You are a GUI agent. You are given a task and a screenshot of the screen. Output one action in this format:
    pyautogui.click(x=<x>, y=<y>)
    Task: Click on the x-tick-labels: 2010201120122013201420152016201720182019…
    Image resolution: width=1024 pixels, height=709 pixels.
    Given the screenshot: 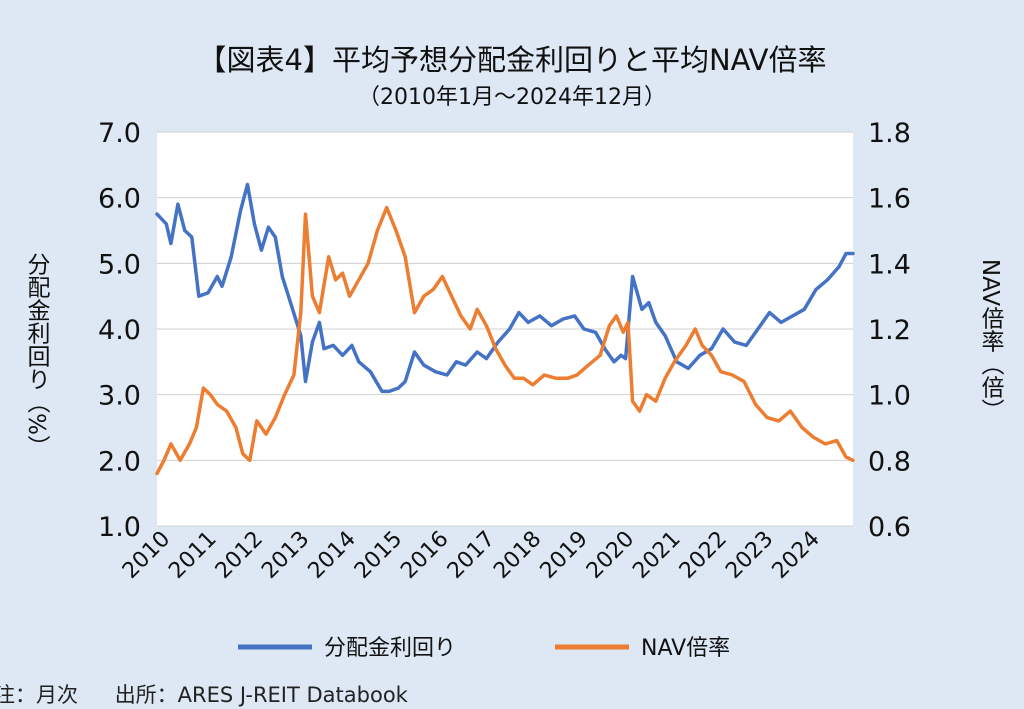 What is the action you would take?
    pyautogui.click(x=471, y=555)
    